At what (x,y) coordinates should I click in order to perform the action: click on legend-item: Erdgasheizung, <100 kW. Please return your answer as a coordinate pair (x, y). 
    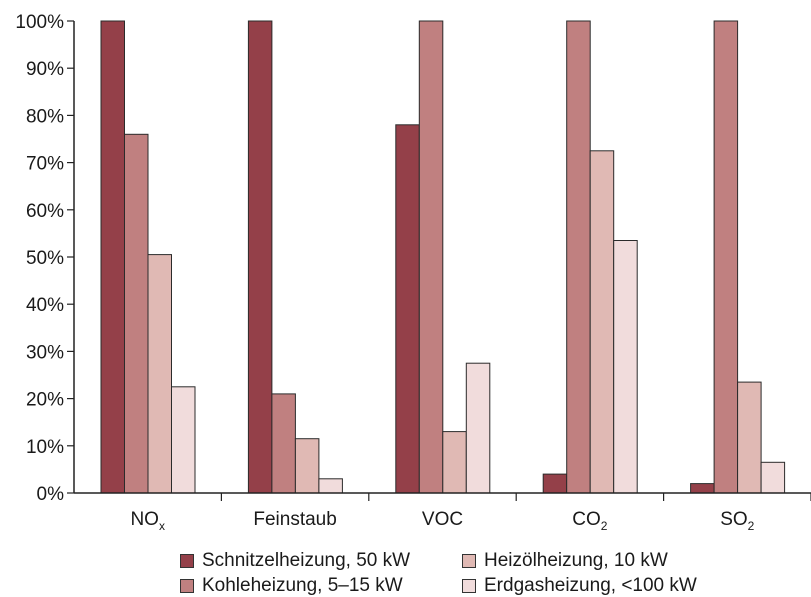
    Looking at the image, I should click on (601, 585).